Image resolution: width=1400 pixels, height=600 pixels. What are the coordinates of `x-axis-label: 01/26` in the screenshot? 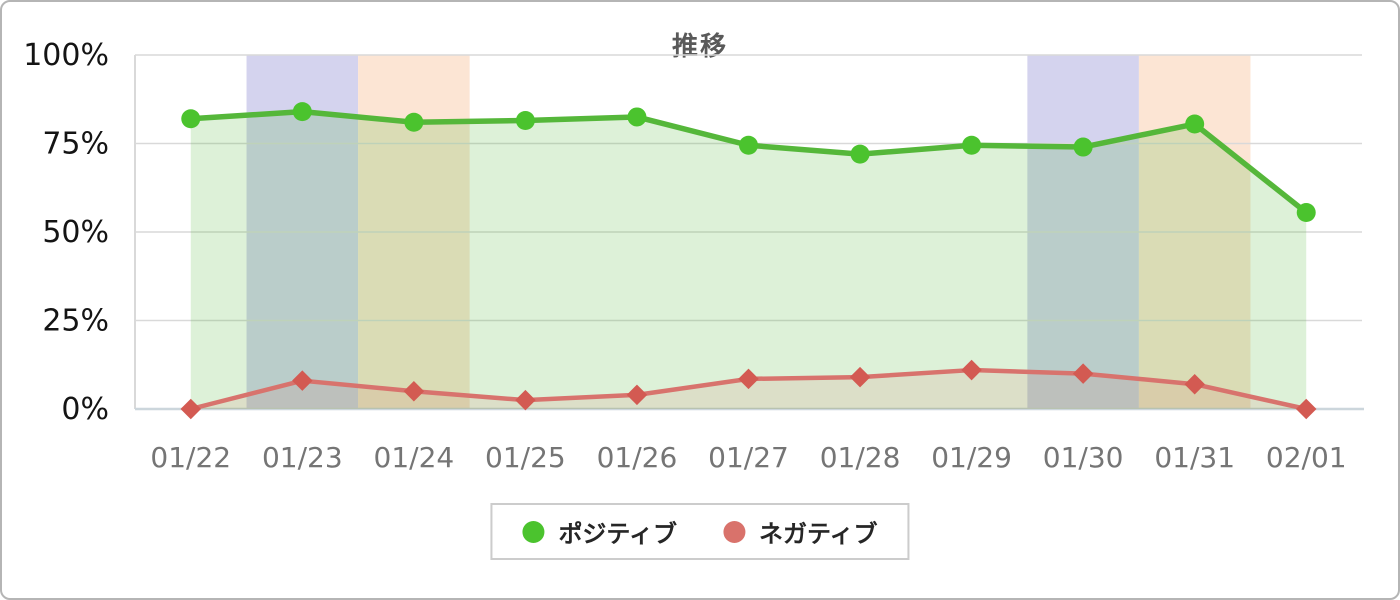 It's located at (637, 457).